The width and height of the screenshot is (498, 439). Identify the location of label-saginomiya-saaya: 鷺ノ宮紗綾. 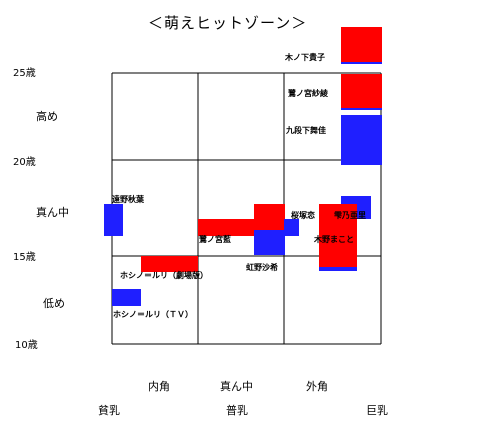
(308, 93).